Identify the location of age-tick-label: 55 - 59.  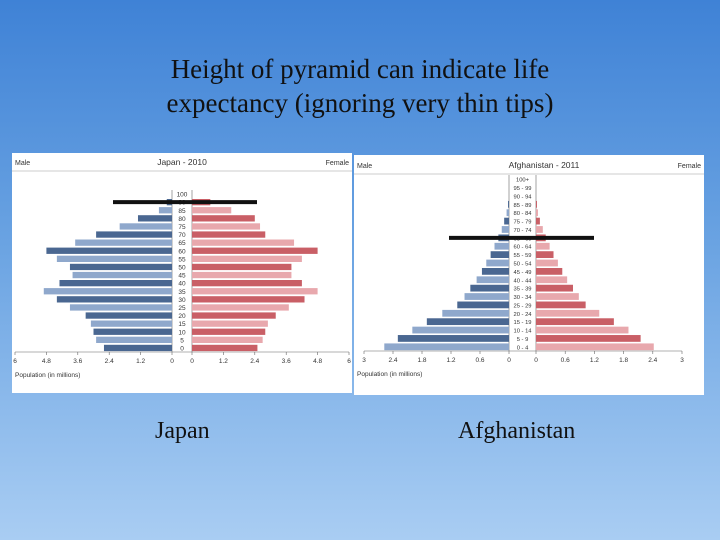
(522, 256).